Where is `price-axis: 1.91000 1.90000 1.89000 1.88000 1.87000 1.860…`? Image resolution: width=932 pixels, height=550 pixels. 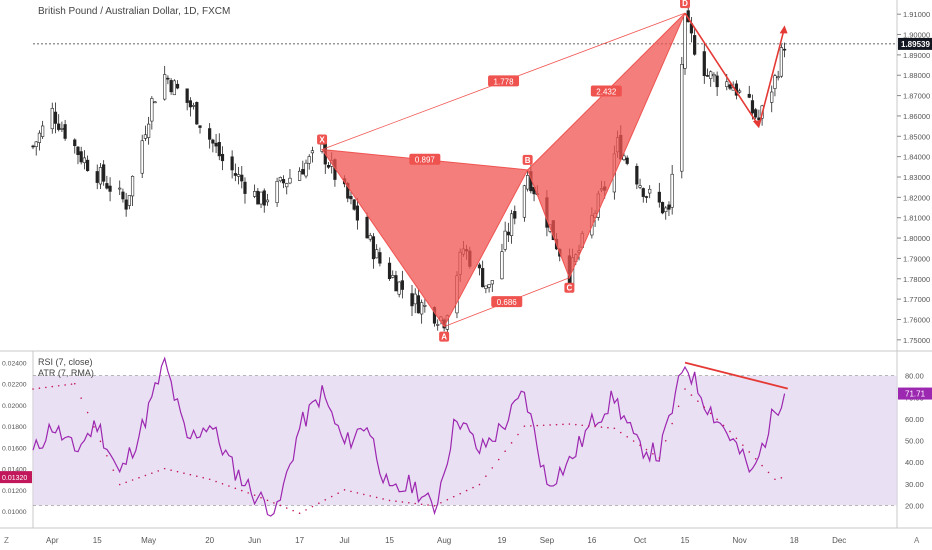
price-axis: 1.91000 1.90000 1.89000 1.88000 1.87000 1.860… is located at coordinates (913, 177).